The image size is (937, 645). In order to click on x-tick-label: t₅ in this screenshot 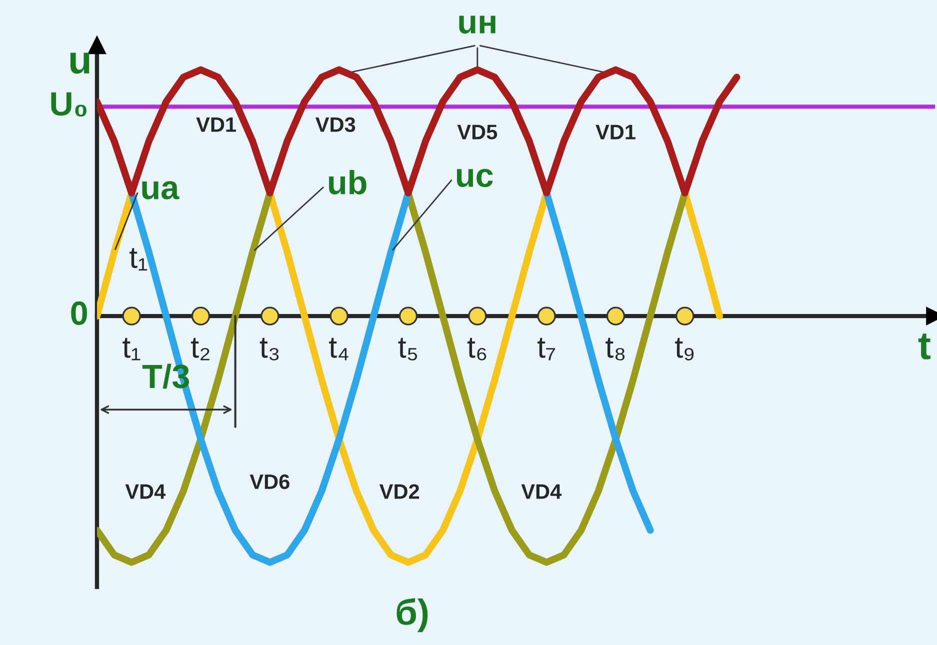, I will do `click(408, 349)`.